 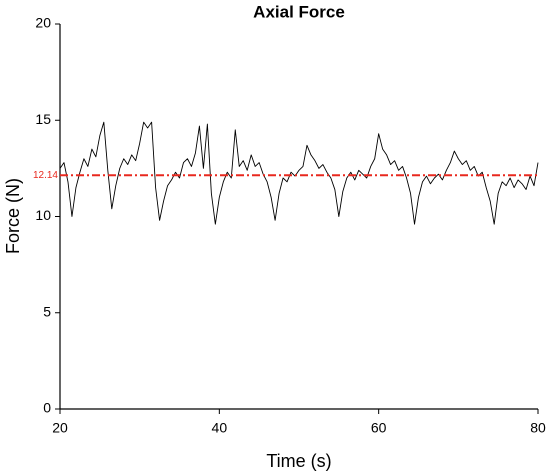 What do you see at coordinates (43, 119) in the screenshot?
I see `y-tick-label: 15` at bounding box center [43, 119].